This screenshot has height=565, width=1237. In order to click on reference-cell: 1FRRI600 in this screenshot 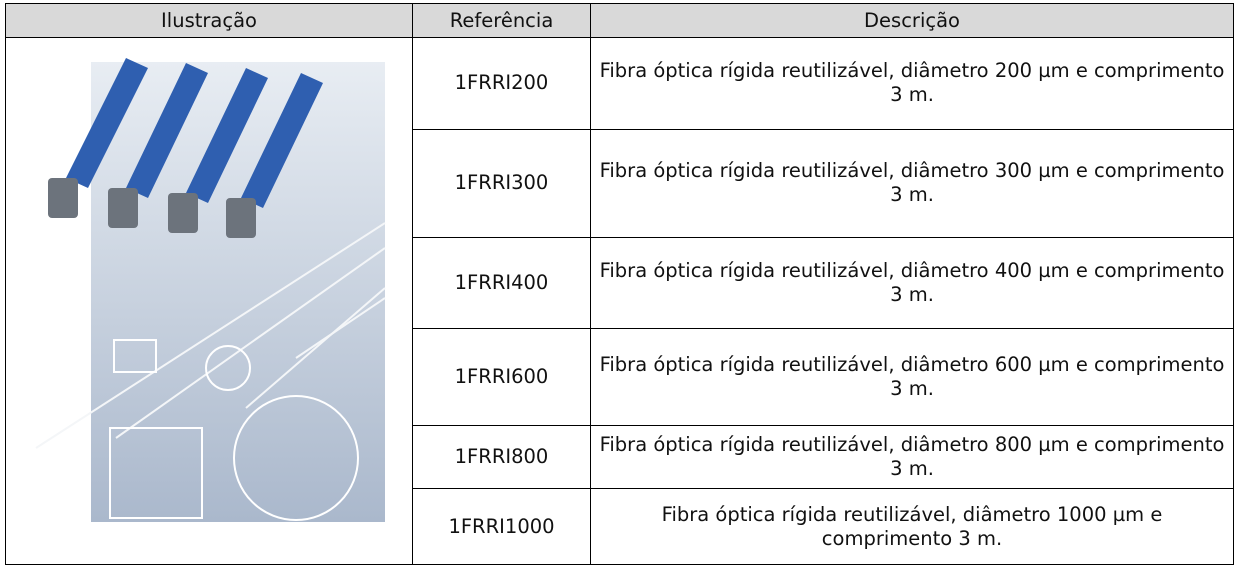, I will do `click(501, 376)`.